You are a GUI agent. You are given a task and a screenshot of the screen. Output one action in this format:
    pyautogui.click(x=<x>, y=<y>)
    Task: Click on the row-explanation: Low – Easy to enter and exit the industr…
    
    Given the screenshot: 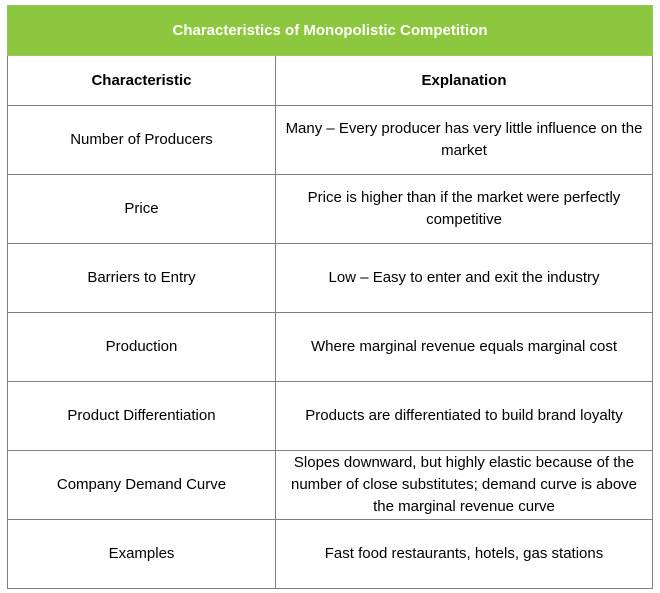 What is the action you would take?
    pyautogui.click(x=464, y=278)
    